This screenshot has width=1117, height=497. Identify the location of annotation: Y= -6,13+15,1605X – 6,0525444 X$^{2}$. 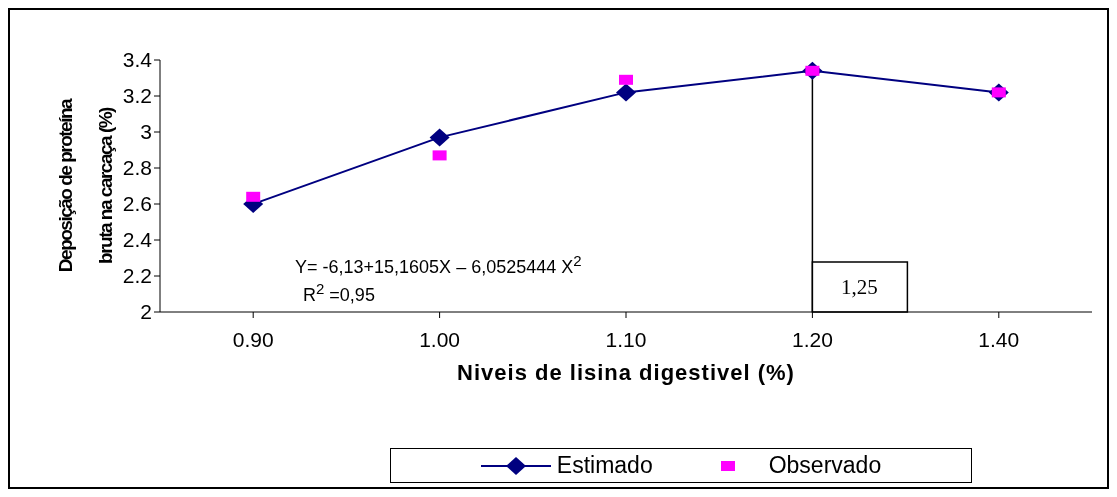
(438, 264).